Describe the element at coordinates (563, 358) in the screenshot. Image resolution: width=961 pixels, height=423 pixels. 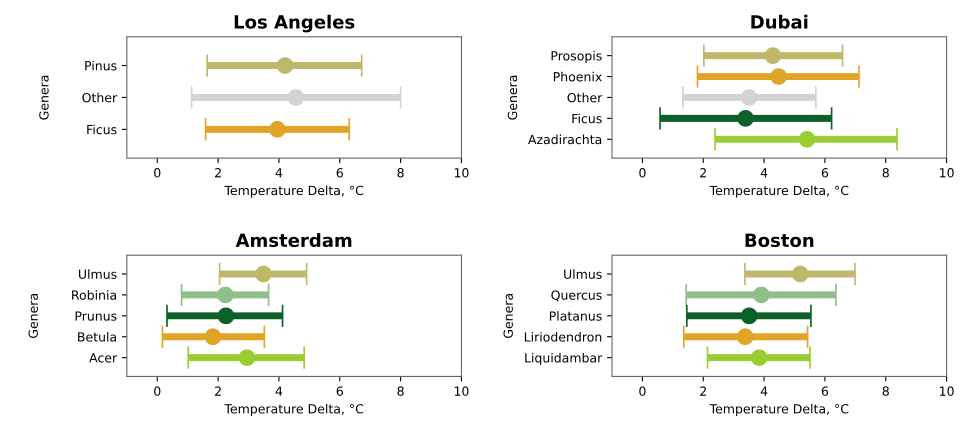
I see `y-tick-label: Liquidambar` at that location.